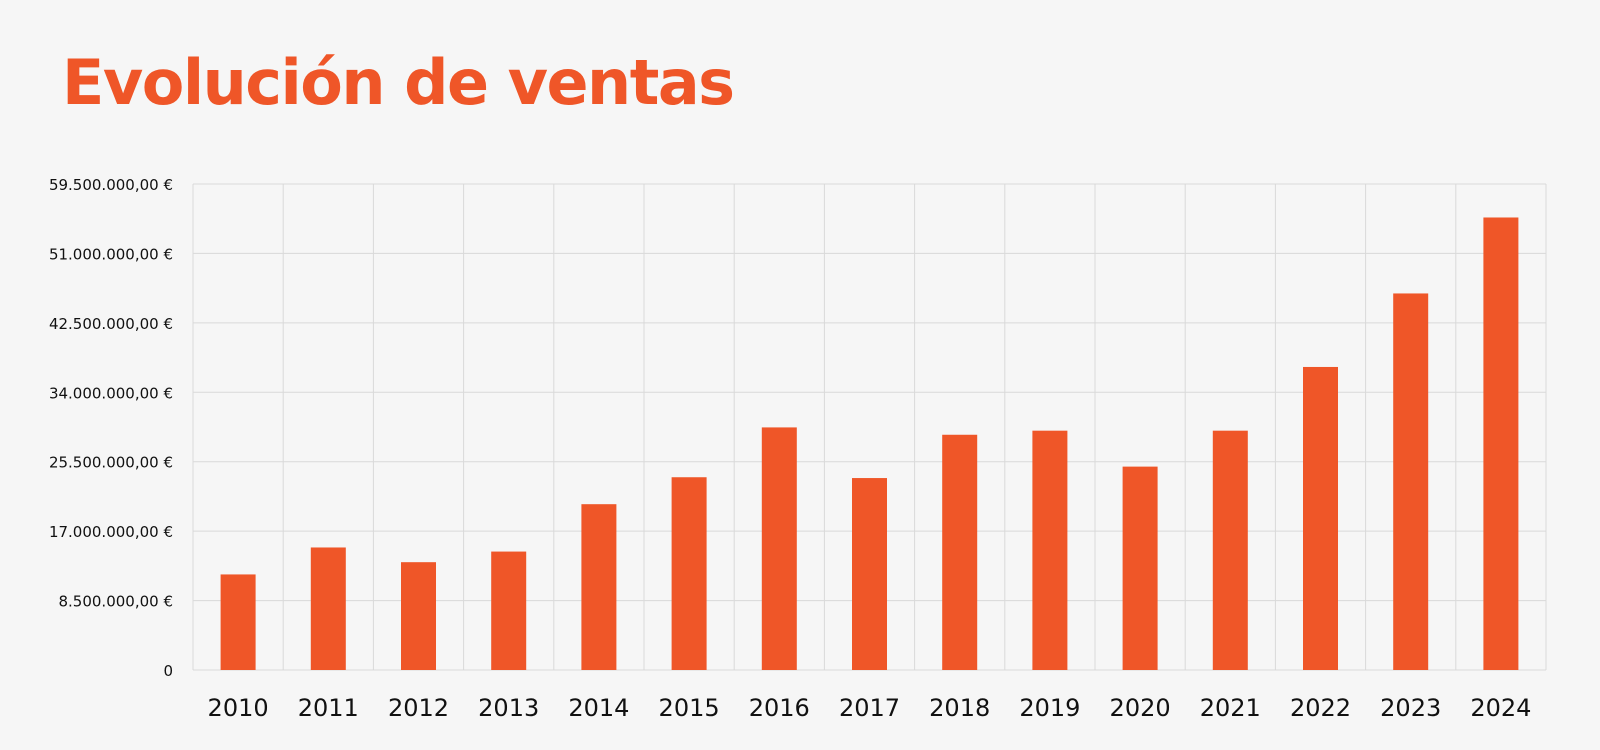  What do you see at coordinates (168, 671) in the screenshot?
I see `y-tick-label: 0` at bounding box center [168, 671].